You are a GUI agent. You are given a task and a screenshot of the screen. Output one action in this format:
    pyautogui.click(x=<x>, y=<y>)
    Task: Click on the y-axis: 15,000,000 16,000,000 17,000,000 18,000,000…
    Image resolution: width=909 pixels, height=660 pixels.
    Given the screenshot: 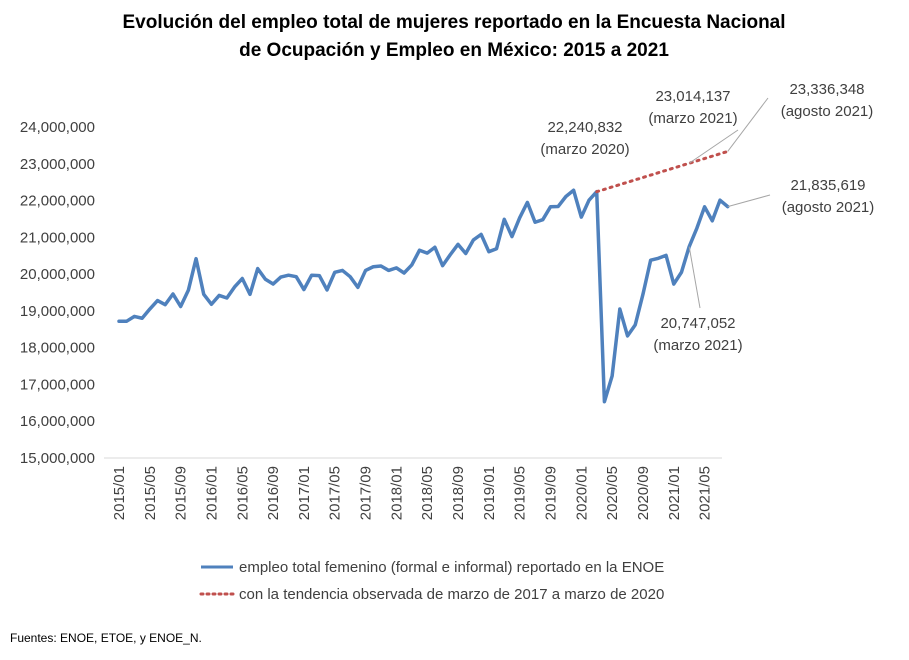 What is the action you would take?
    pyautogui.click(x=57, y=293)
    